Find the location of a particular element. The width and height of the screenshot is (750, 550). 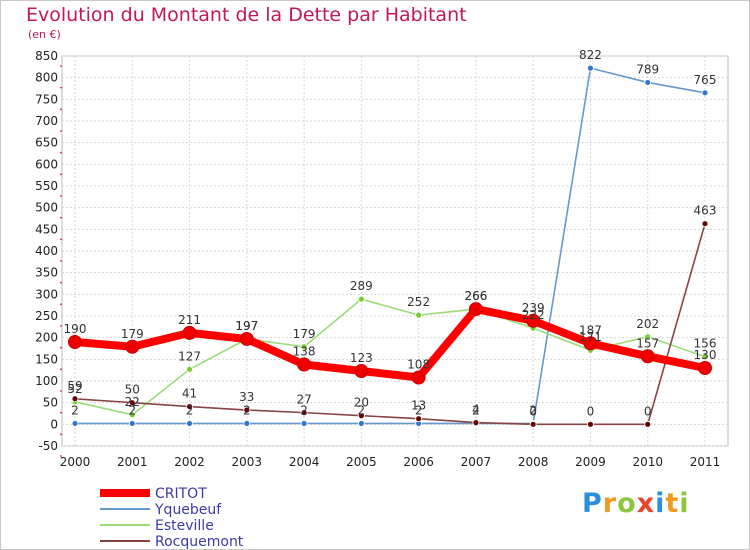

data-label-esteville: 179 is located at coordinates (304, 334).